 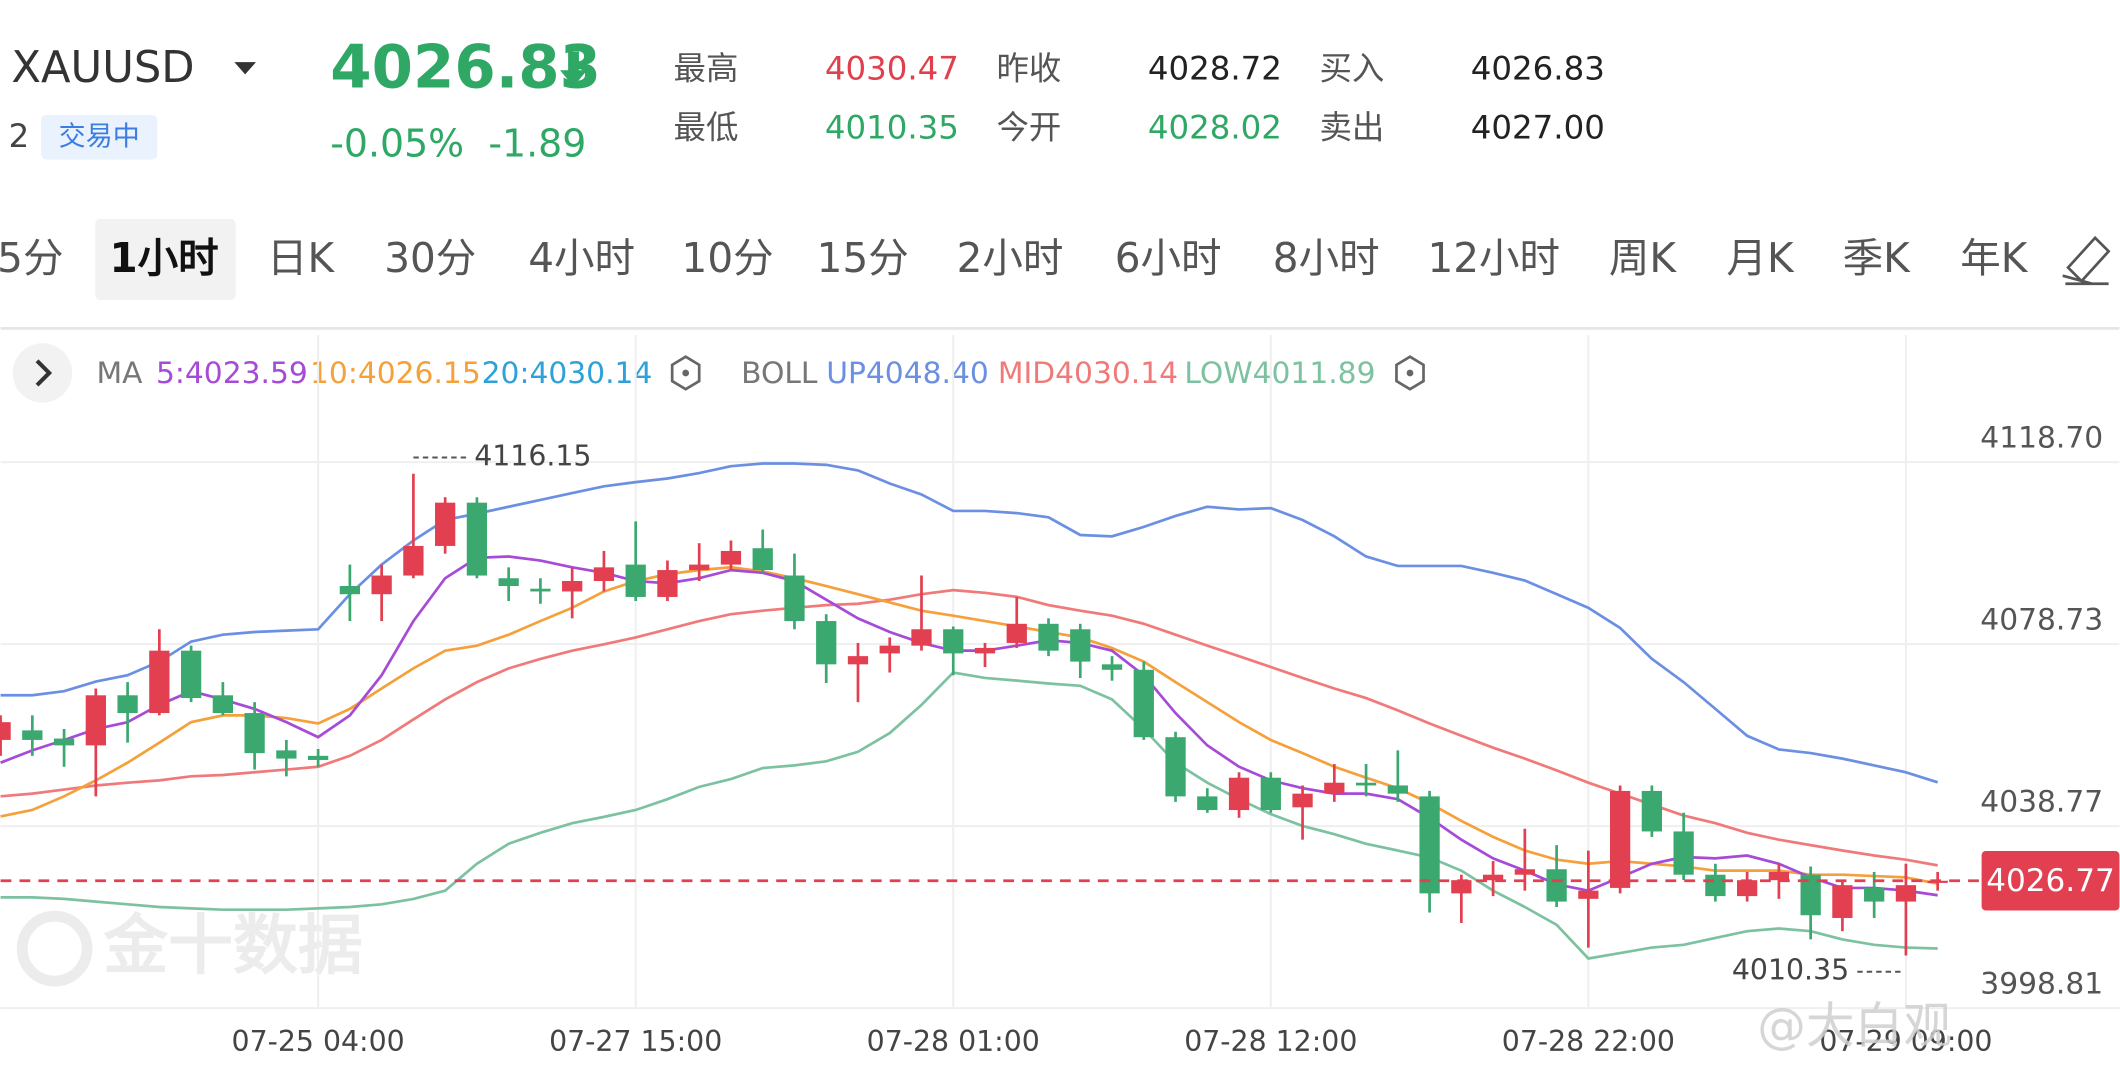 What do you see at coordinates (318, 1041) in the screenshot?
I see `x-tick-label: 07-25 04:00` at bounding box center [318, 1041].